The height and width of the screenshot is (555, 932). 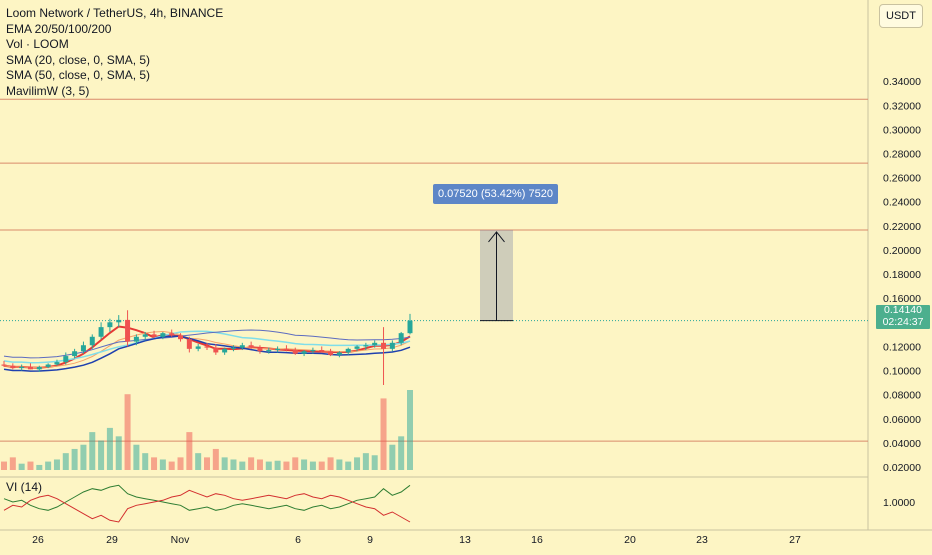 What do you see at coordinates (902, 275) in the screenshot?
I see `price-tick-label: 0.18000` at bounding box center [902, 275].